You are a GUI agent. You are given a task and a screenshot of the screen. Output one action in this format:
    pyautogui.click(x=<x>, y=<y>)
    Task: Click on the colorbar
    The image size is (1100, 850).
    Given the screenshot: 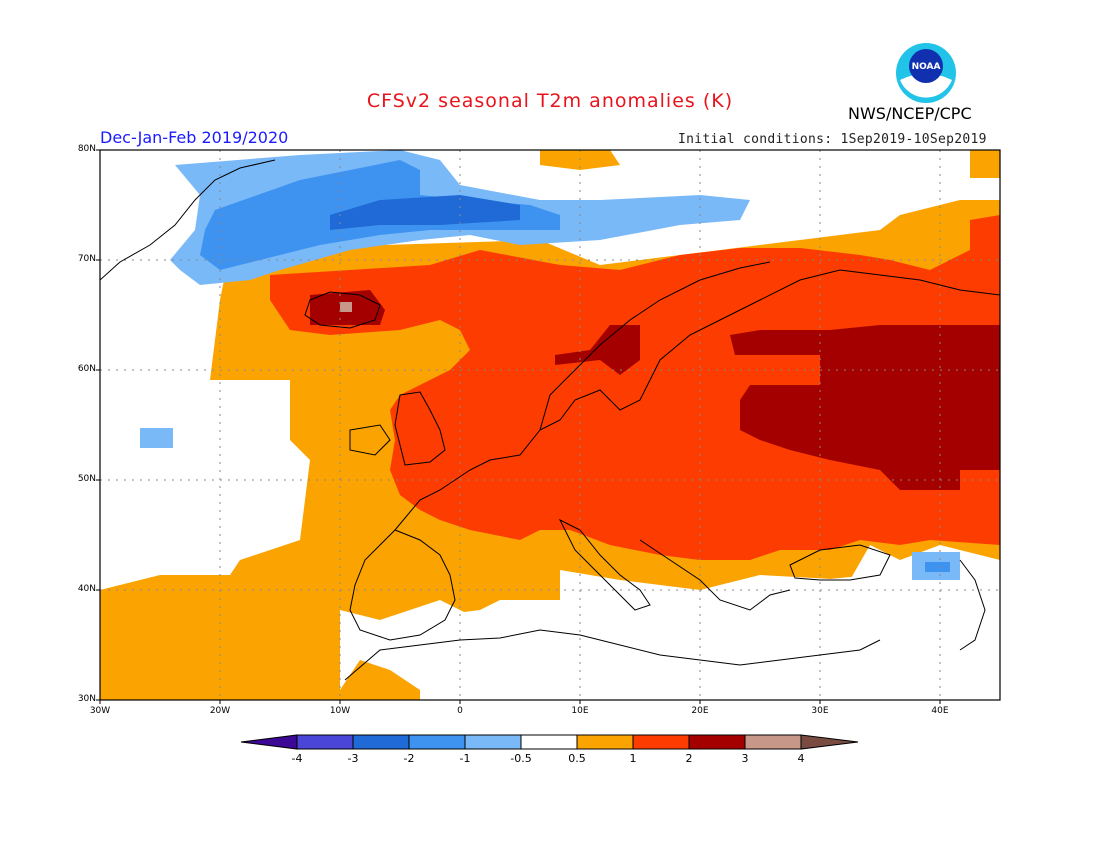 What is the action you would take?
    pyautogui.click(x=549, y=742)
    